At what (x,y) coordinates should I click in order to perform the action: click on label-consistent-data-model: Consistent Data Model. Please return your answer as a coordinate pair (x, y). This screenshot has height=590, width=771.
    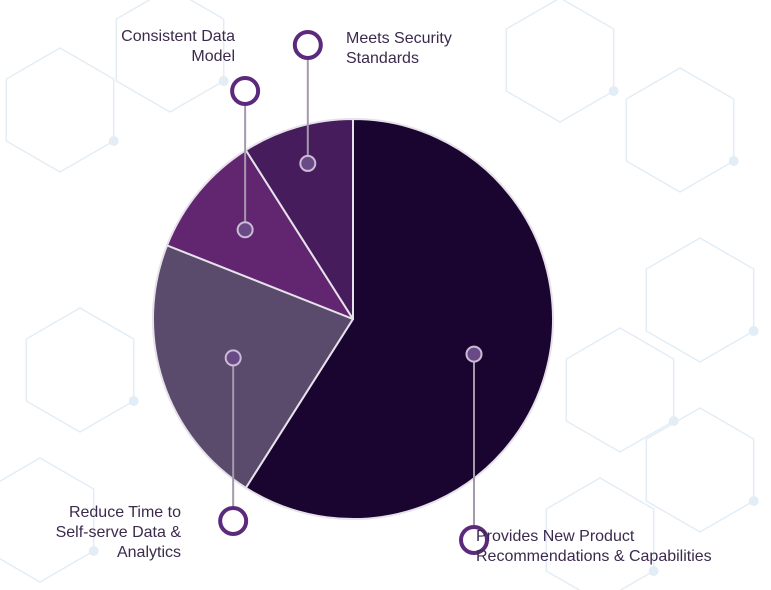
    Looking at the image, I should click on (178, 46).